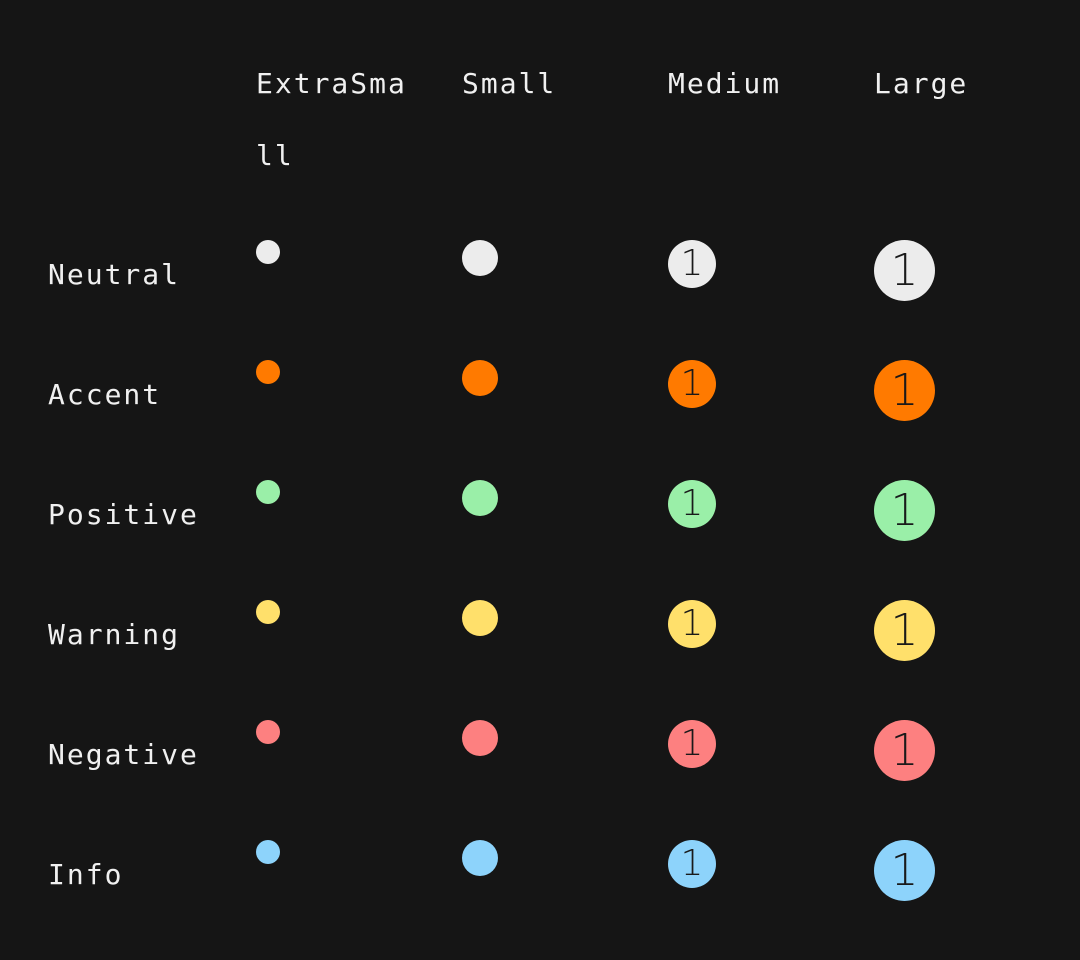 This screenshot has height=960, width=1080. Describe the element at coordinates (114, 634) in the screenshot. I see `row-label-warning: Warning` at that location.